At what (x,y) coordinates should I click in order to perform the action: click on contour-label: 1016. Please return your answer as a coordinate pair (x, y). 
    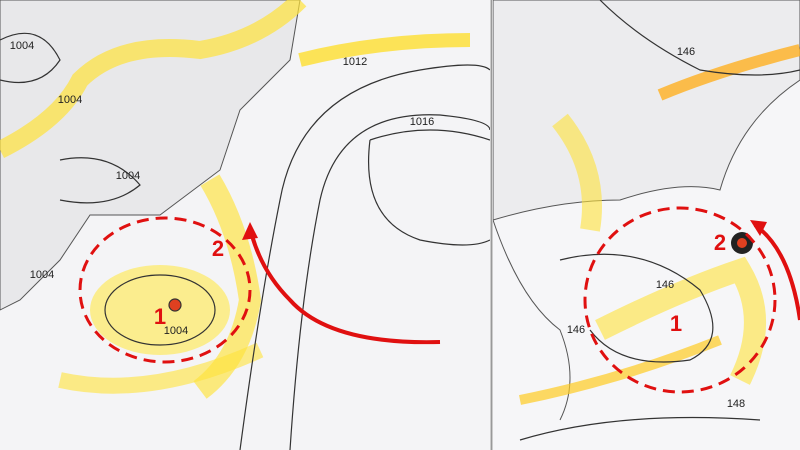
    Looking at the image, I should click on (422, 122).